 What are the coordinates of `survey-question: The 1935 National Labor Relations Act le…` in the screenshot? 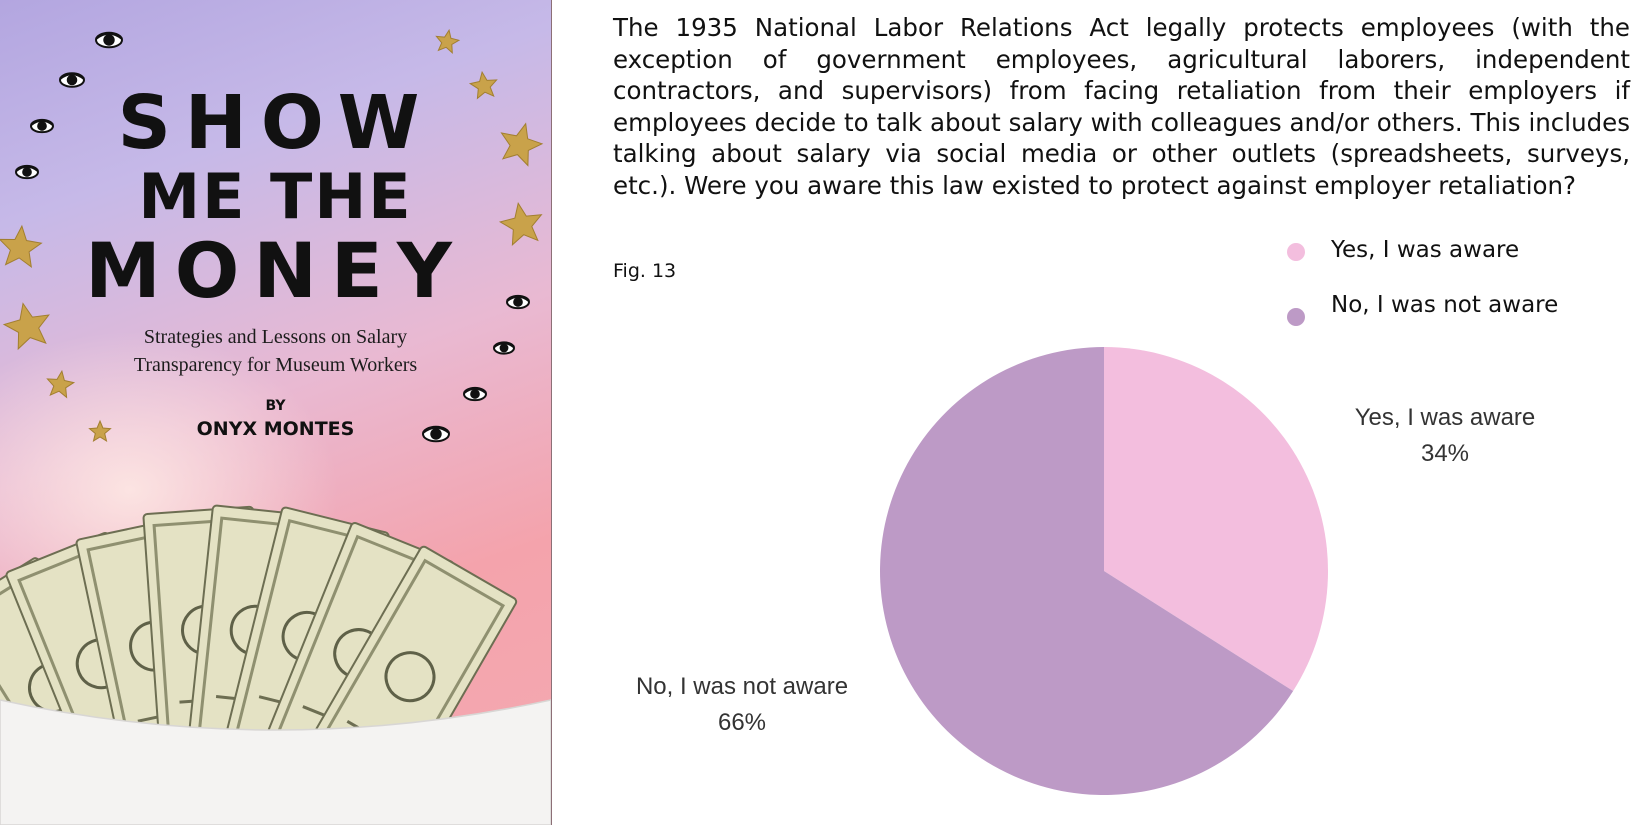 It's located at (1121, 106).